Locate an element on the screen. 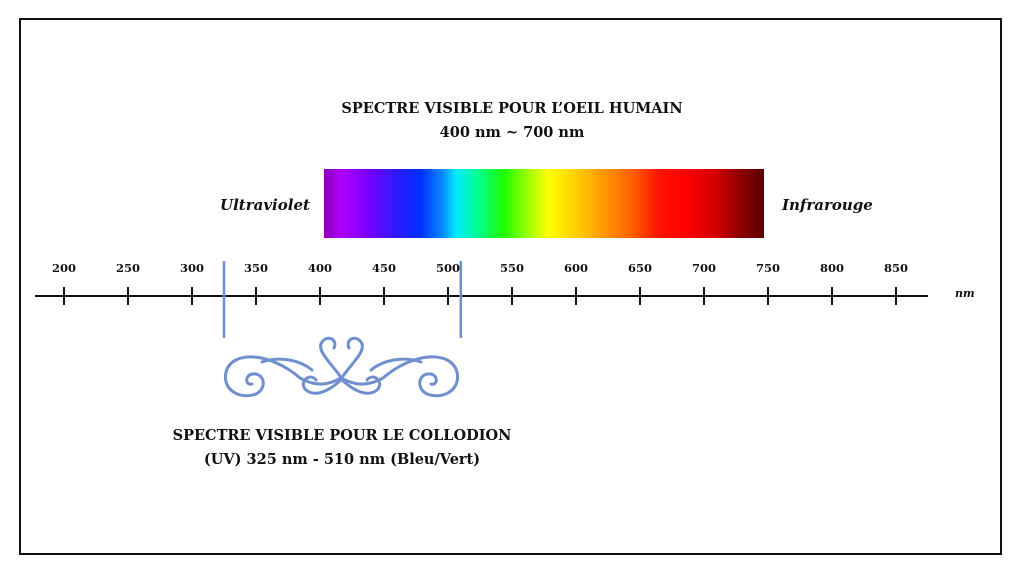 The width and height of the screenshot is (1024, 576). axis-tick-label: 500 is located at coordinates (448, 268).